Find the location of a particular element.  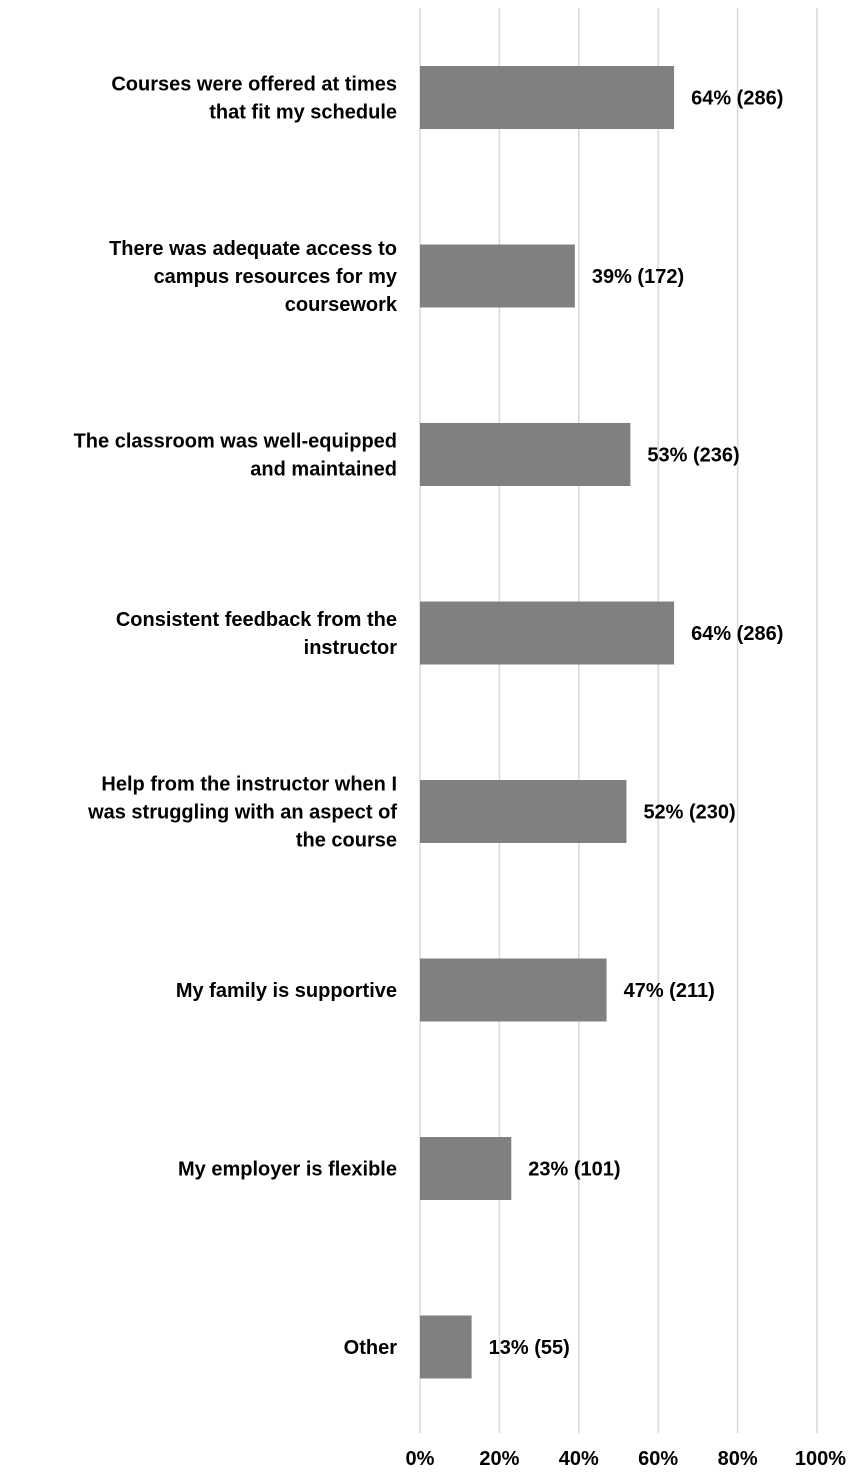

category-label-6-line-0: My employer is flexible is located at coordinates (287, 1170).